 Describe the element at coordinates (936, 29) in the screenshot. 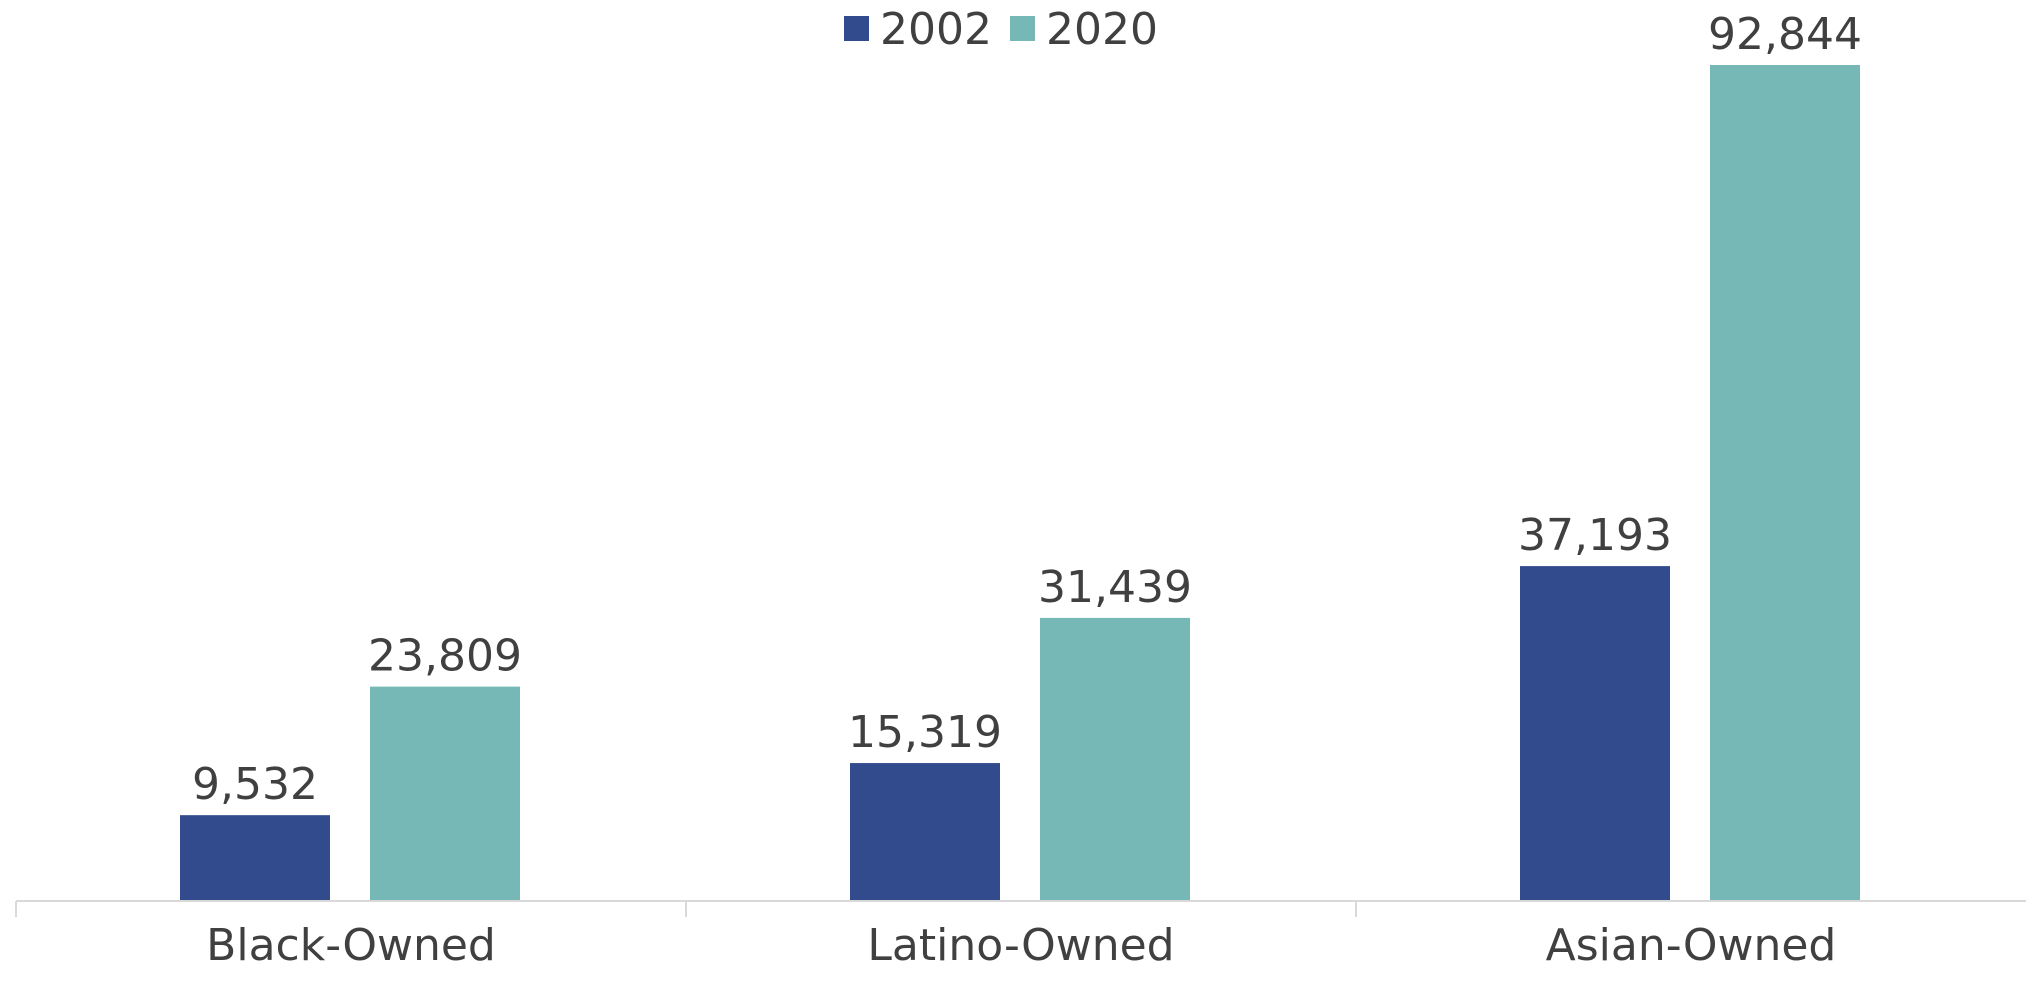

I see `legend-label-2002: 2002` at that location.